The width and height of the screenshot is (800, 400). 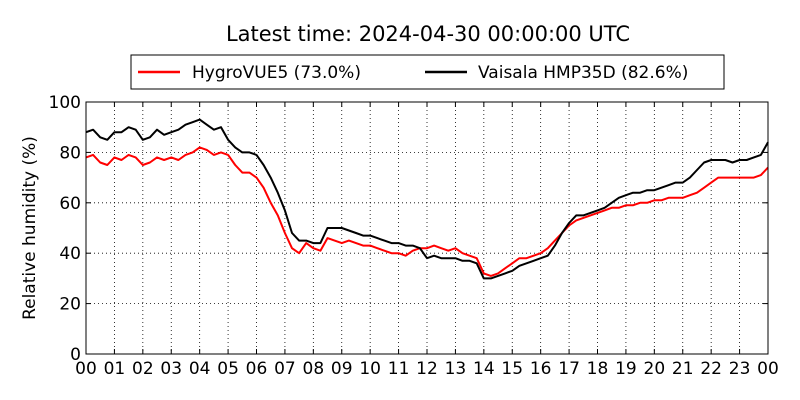 I want to click on x-tick-label: 07, so click(x=285, y=369).